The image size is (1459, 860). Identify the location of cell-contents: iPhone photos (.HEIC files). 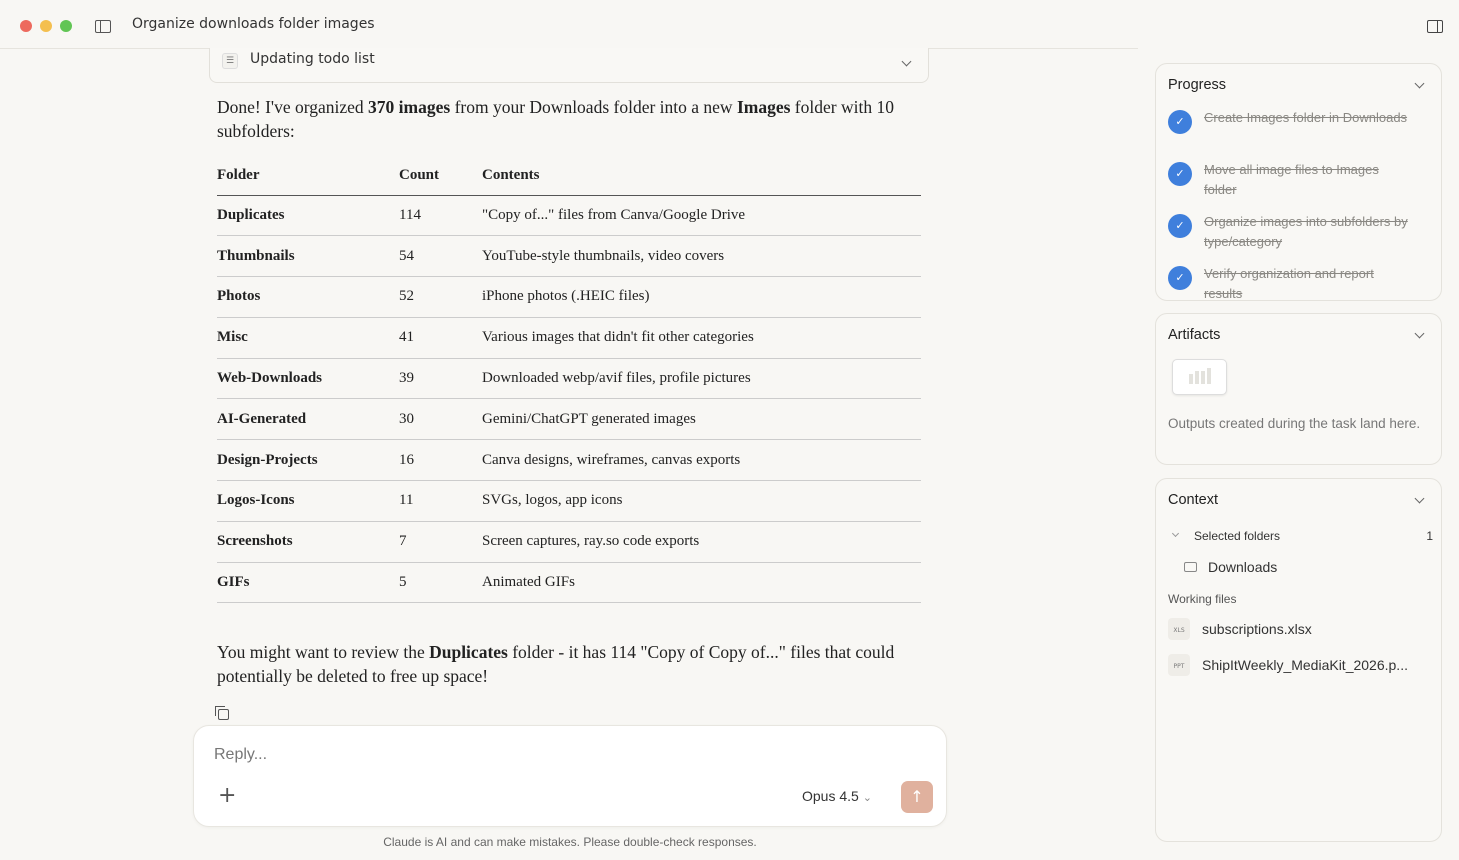
(701, 297).